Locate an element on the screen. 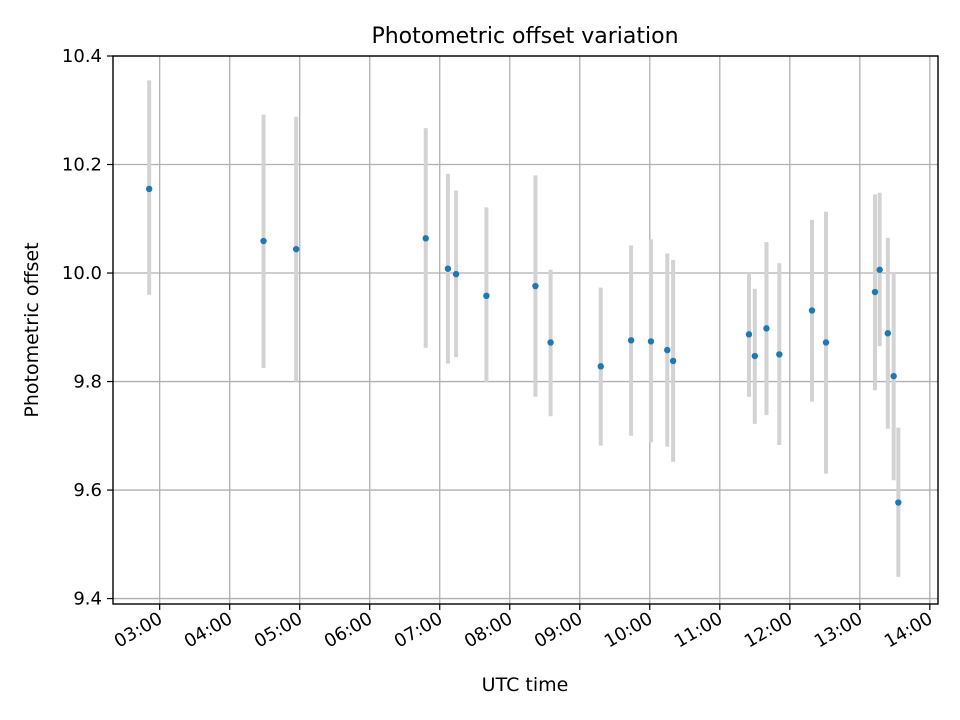  y-axis-label: Photometric offset is located at coordinates (32, 329).